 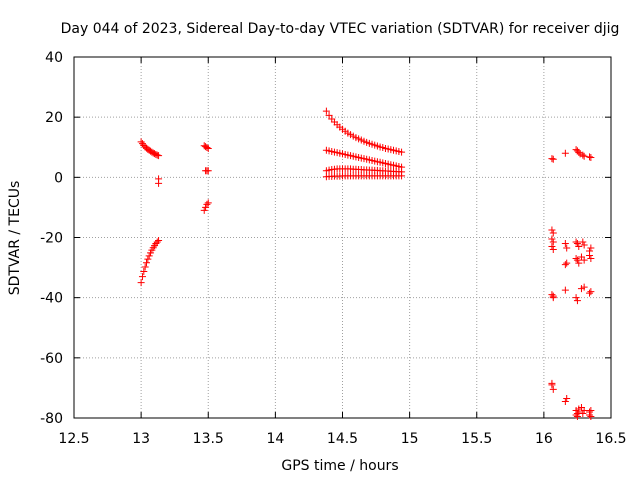 What do you see at coordinates (54, 118) in the screenshot?
I see `y-tick-label: 20` at bounding box center [54, 118].